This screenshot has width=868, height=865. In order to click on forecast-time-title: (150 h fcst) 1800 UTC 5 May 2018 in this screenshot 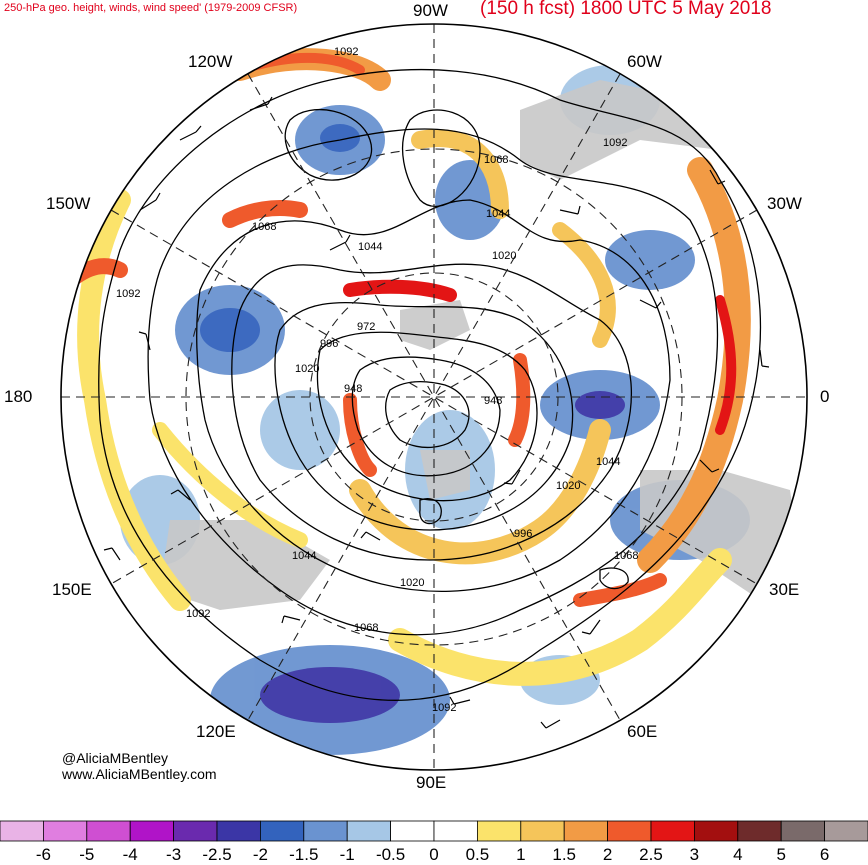, I will do `click(626, 9)`.